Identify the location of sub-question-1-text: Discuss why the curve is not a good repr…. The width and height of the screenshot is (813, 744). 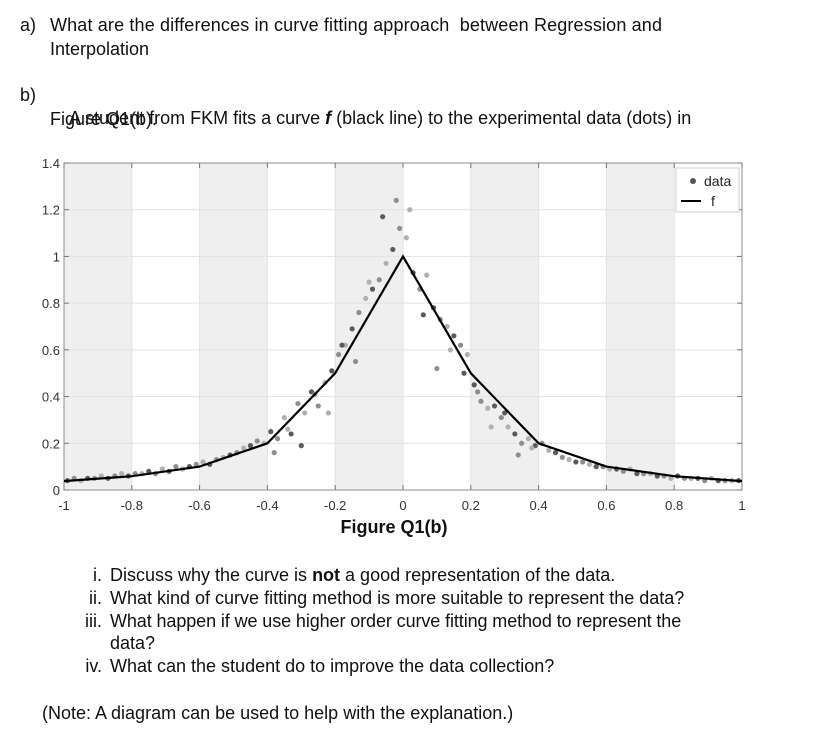
(442, 575).